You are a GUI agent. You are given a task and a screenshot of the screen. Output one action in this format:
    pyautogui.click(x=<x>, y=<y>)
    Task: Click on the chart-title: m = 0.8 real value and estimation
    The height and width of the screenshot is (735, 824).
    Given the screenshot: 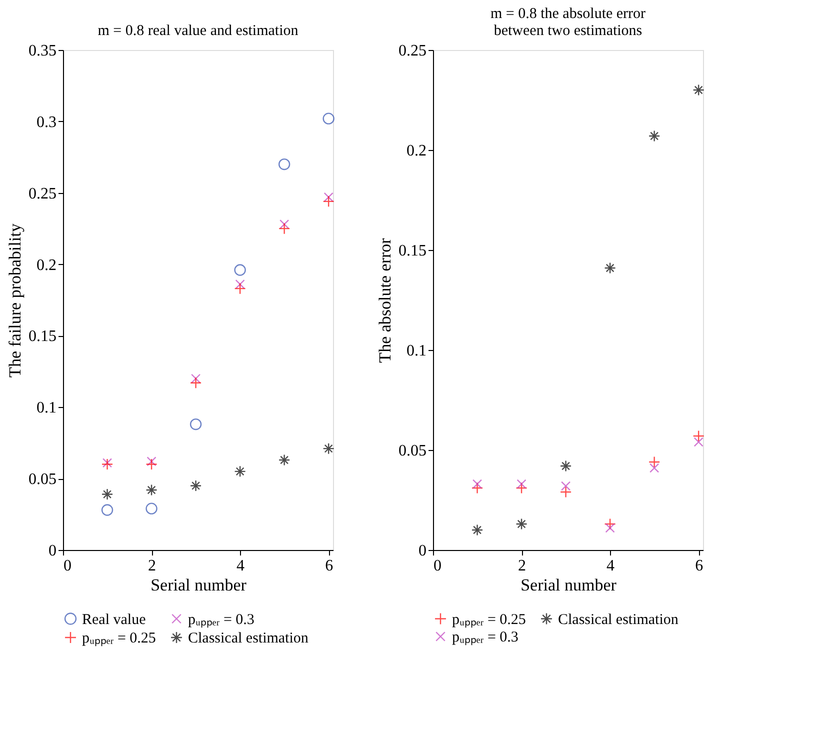 What is the action you would take?
    pyautogui.click(x=198, y=31)
    